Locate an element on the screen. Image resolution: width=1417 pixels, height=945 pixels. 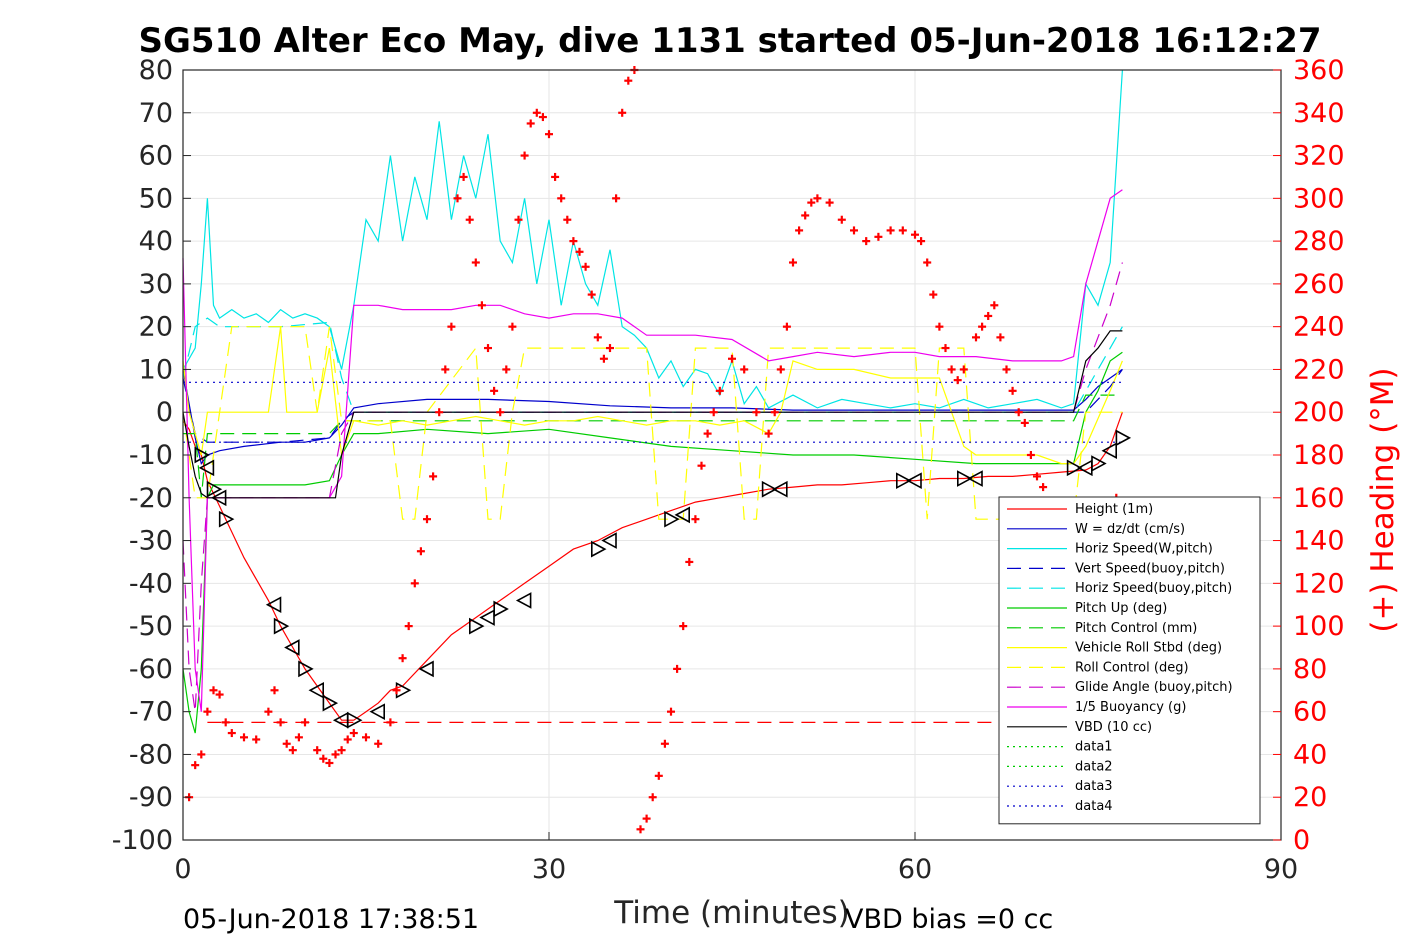
legend-label: Glide Angle (buoy,pitch) is located at coordinates (1154, 687).